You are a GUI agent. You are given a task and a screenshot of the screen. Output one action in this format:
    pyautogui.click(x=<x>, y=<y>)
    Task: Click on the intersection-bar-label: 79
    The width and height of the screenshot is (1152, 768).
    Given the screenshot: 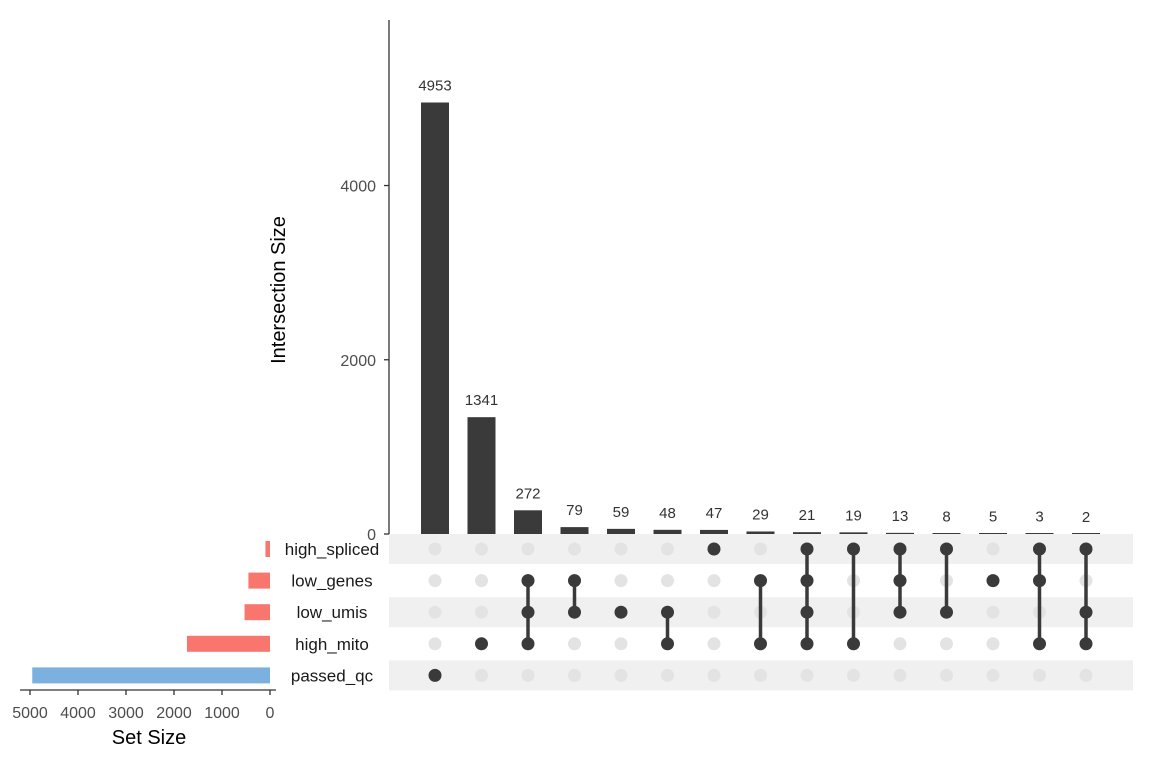 What is the action you would take?
    pyautogui.click(x=574, y=510)
    